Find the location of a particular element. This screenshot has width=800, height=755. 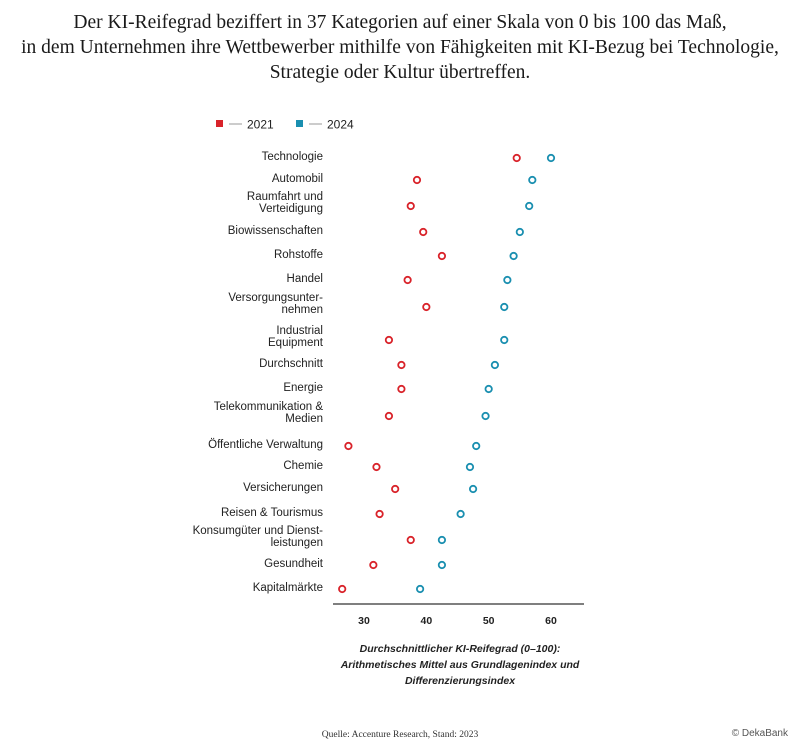

category-label-line-1: Telekommunikation & is located at coordinates (269, 407).